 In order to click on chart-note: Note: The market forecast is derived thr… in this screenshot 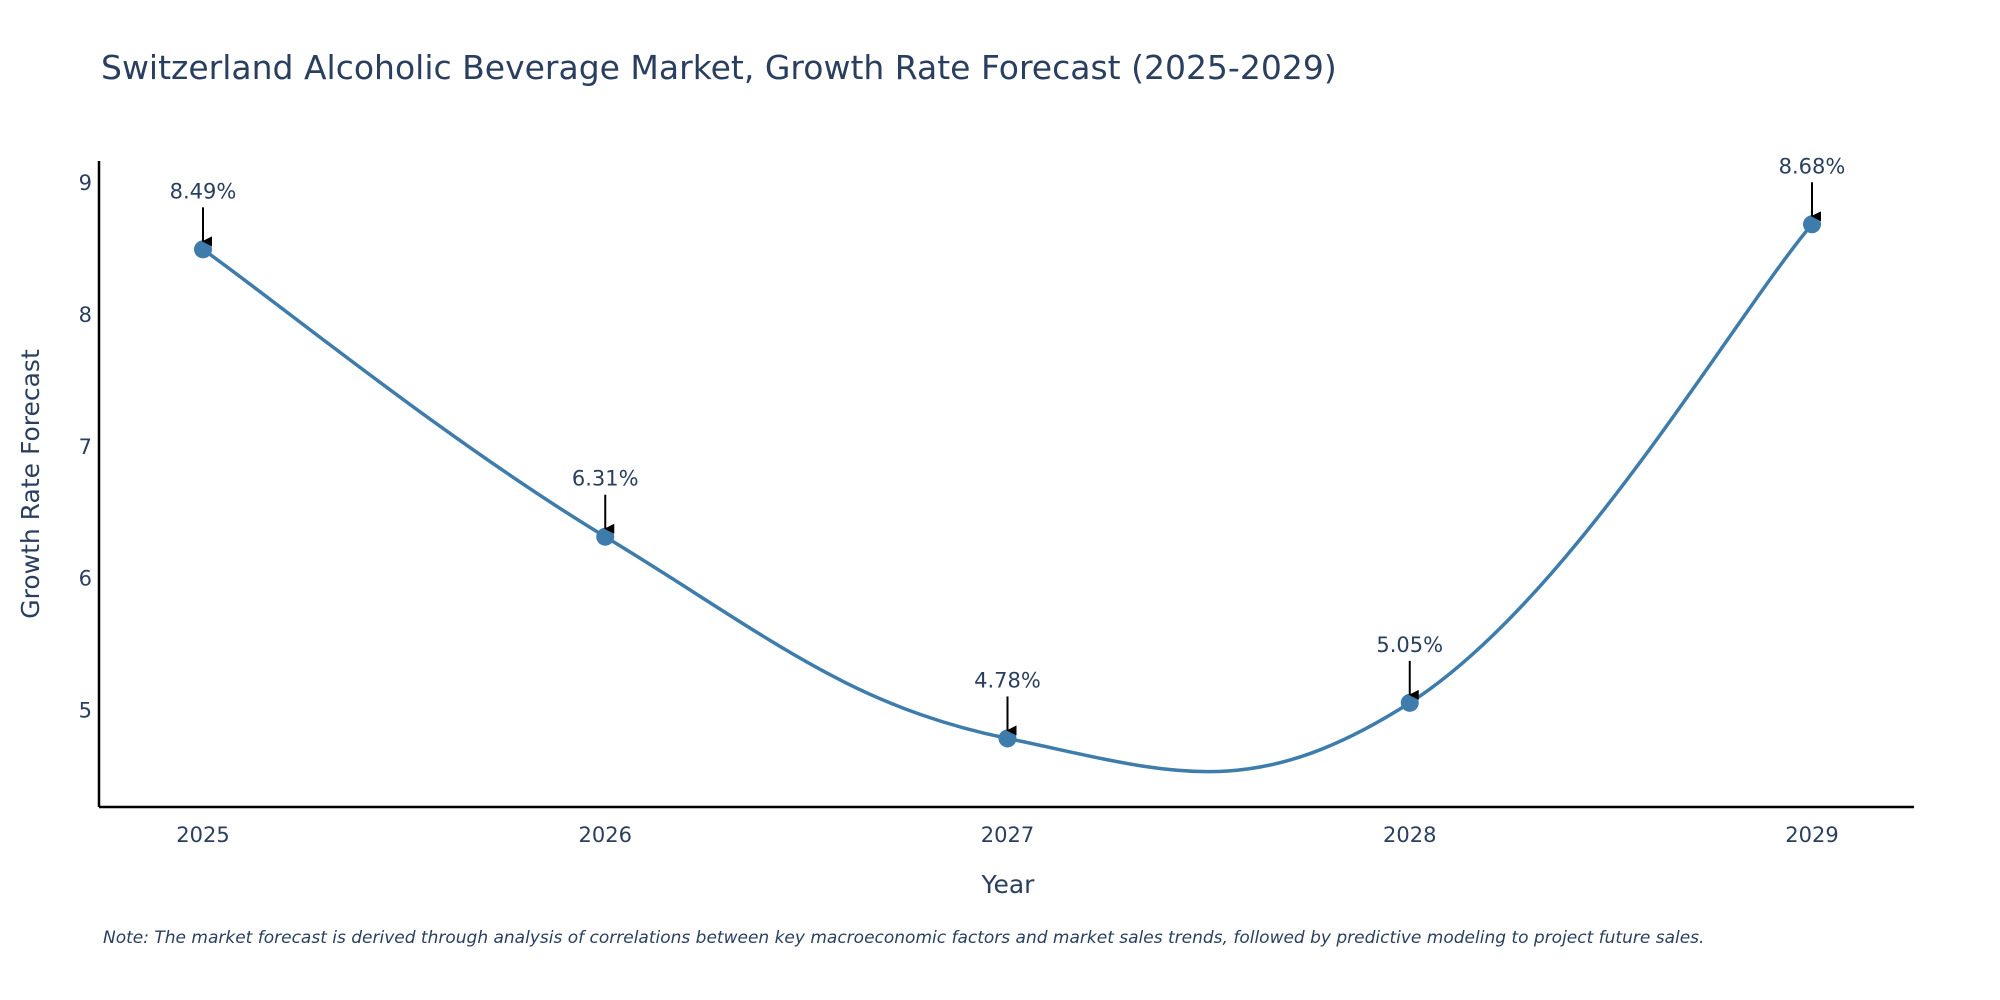, I will do `click(903, 938)`.